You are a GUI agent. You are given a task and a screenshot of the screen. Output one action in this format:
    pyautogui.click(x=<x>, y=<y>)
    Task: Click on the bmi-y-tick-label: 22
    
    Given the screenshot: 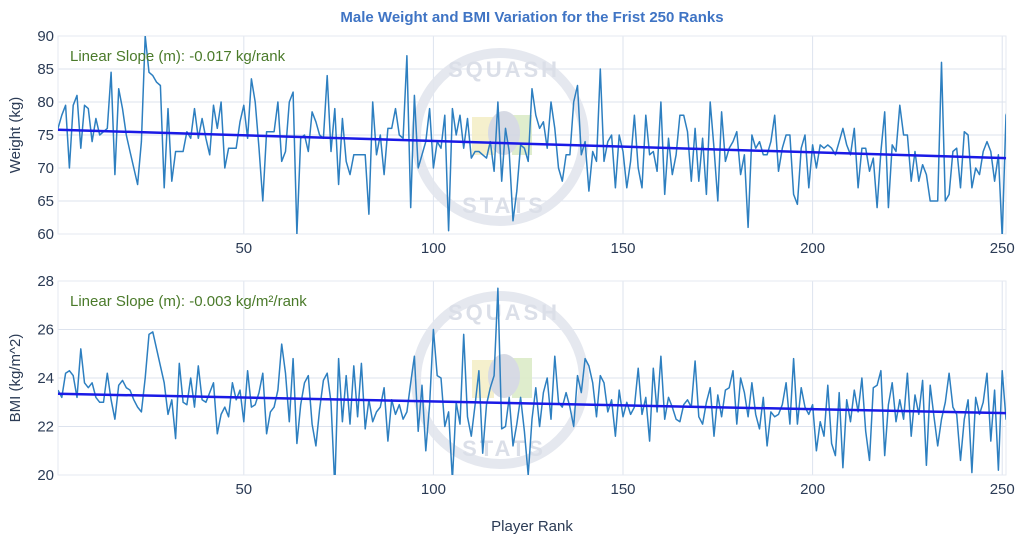 What is the action you would take?
    pyautogui.click(x=45, y=427)
    